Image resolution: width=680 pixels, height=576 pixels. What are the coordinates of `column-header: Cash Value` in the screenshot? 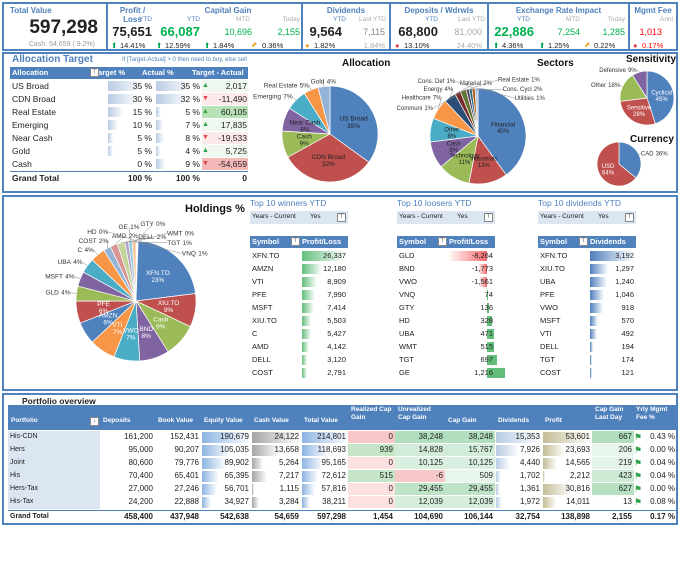 It's located at (271, 420).